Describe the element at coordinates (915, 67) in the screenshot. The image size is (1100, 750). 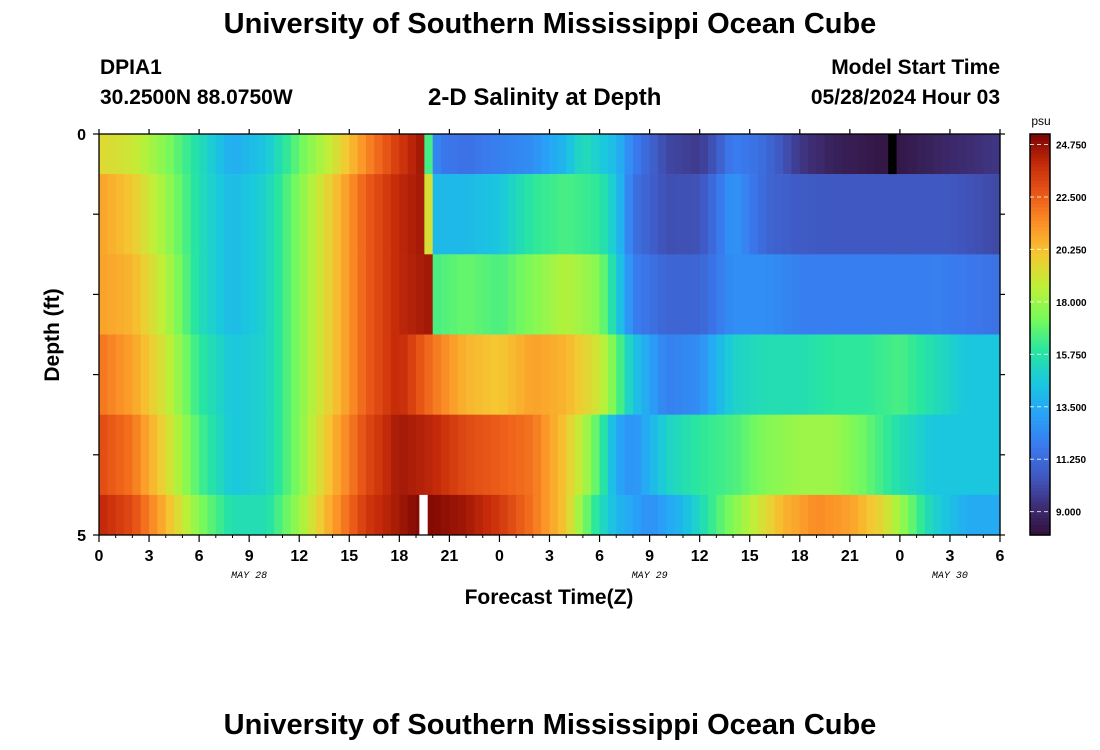
I see `model-start-label: Model Start Time` at that location.